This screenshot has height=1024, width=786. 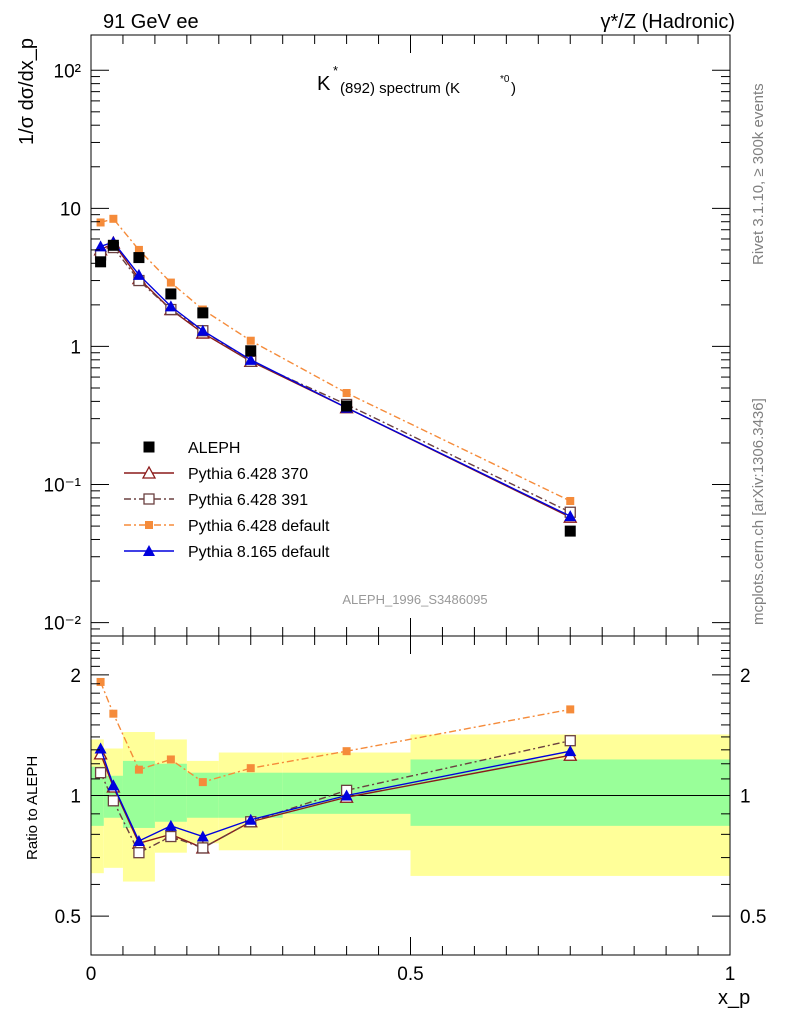 I want to click on legend-entry-2: Pythia 6.428 391, so click(x=216, y=500).